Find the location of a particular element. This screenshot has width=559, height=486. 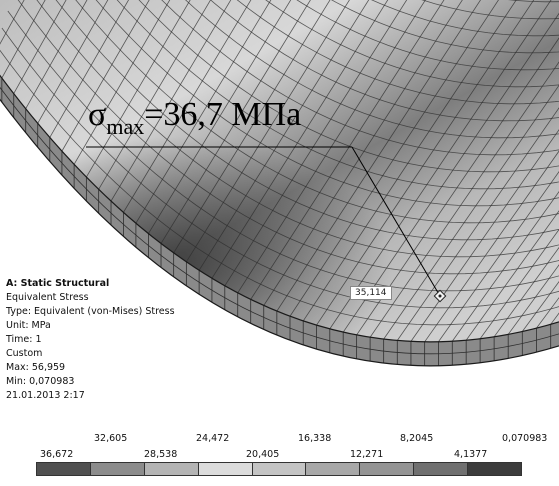

sigma-subscript: max is located at coordinates (125, 126).